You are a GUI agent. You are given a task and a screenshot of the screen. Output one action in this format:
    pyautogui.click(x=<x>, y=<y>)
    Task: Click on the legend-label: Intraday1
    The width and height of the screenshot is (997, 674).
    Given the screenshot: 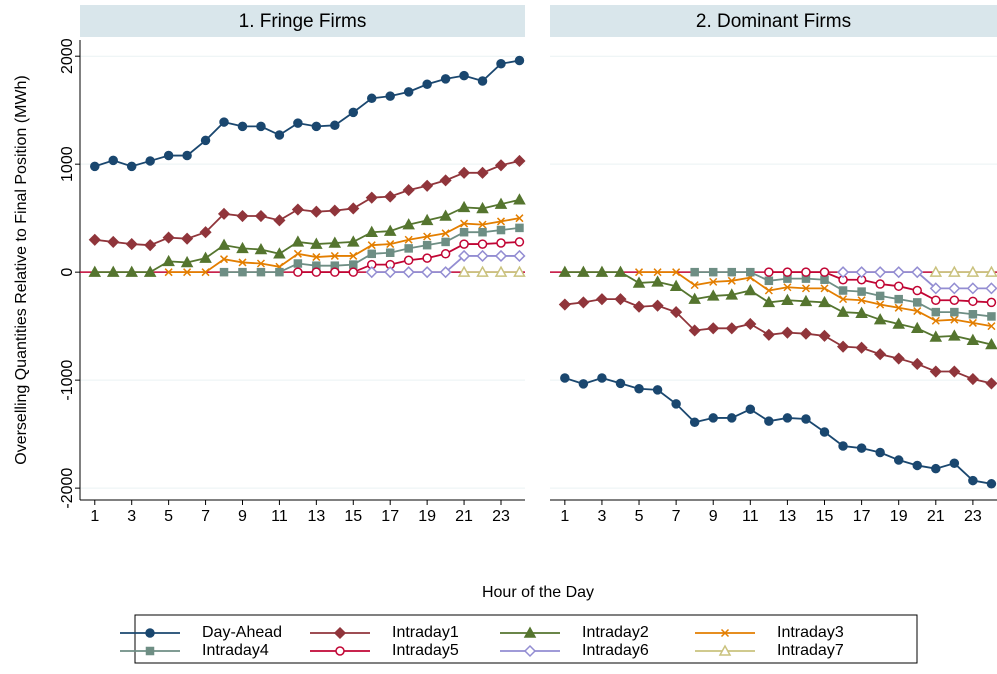 What is the action you would take?
    pyautogui.click(x=425, y=632)
    